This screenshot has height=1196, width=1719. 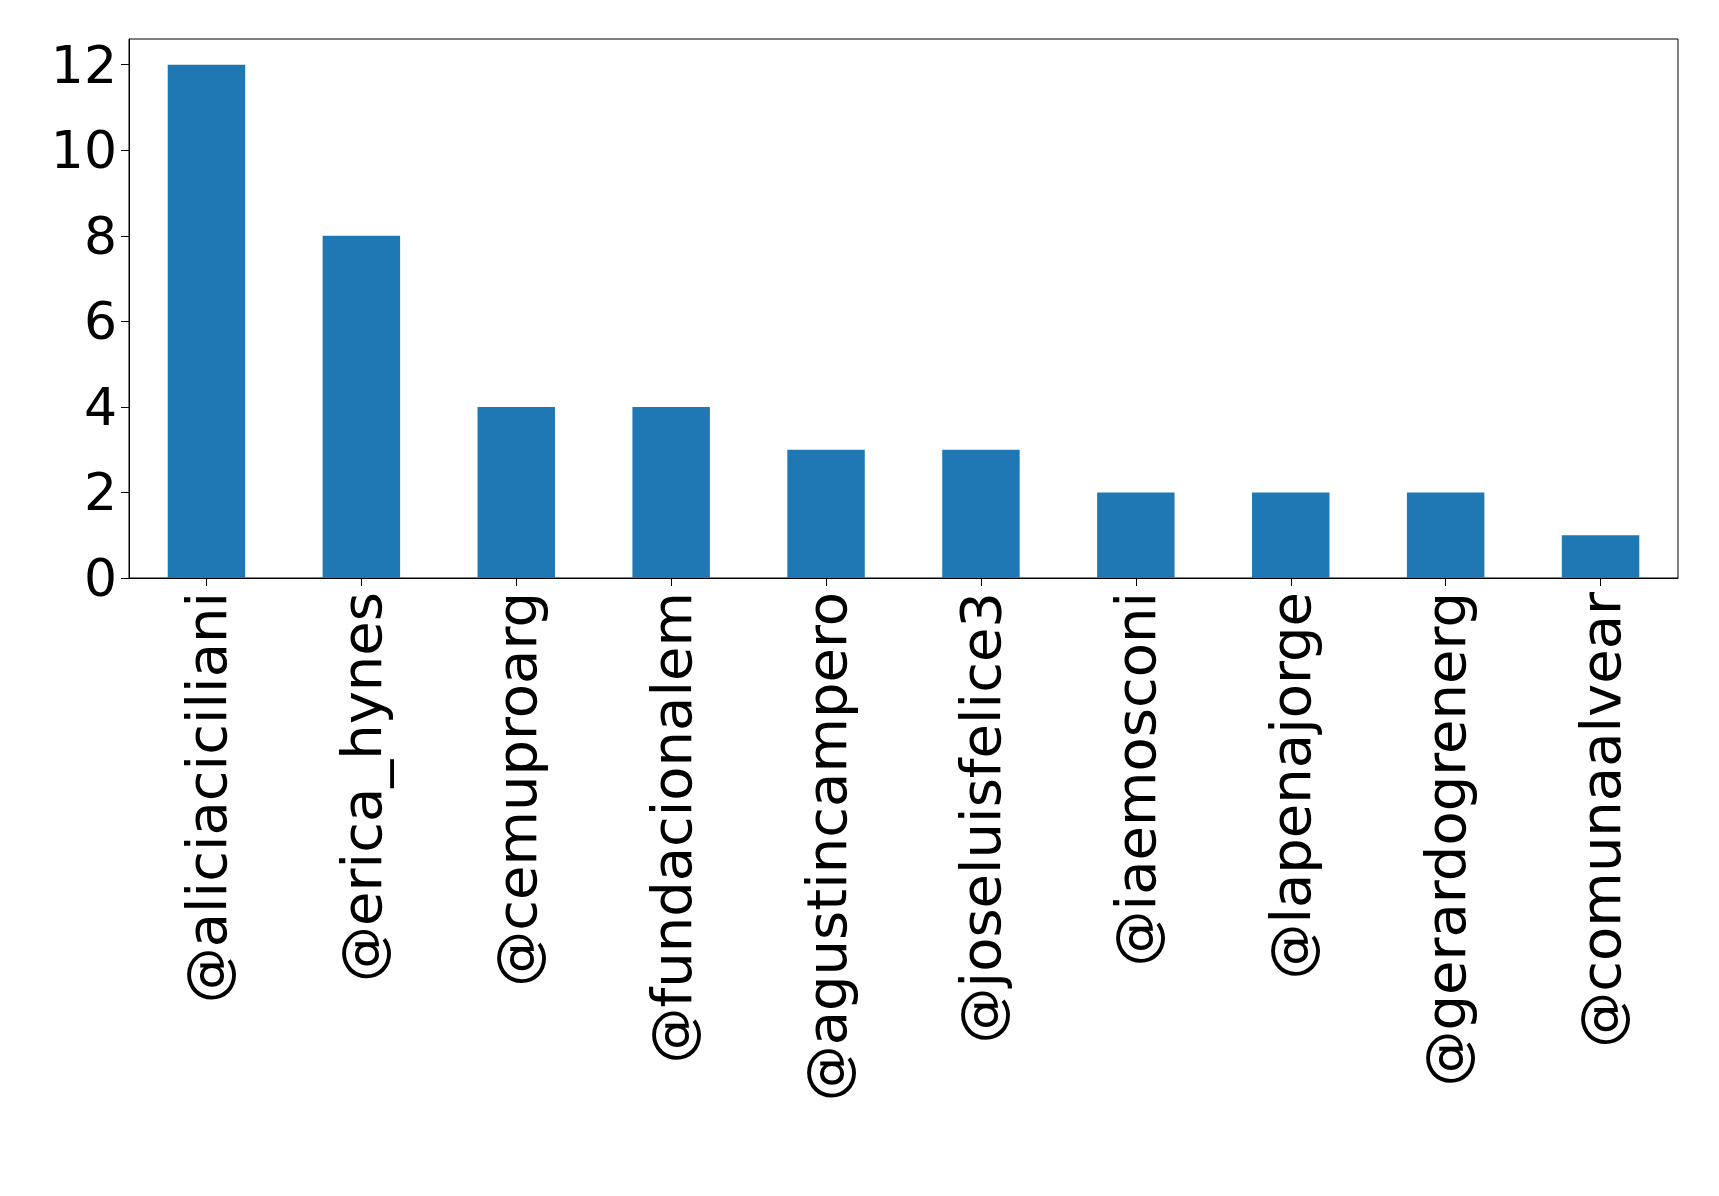 I want to click on y-tick-label: 12, so click(x=83, y=64).